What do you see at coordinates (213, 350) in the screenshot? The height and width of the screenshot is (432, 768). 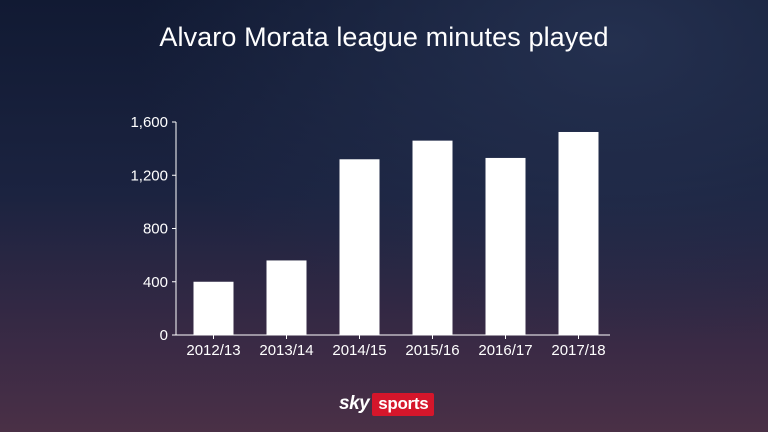 I see `x-tick-label: 2012/13` at bounding box center [213, 350].